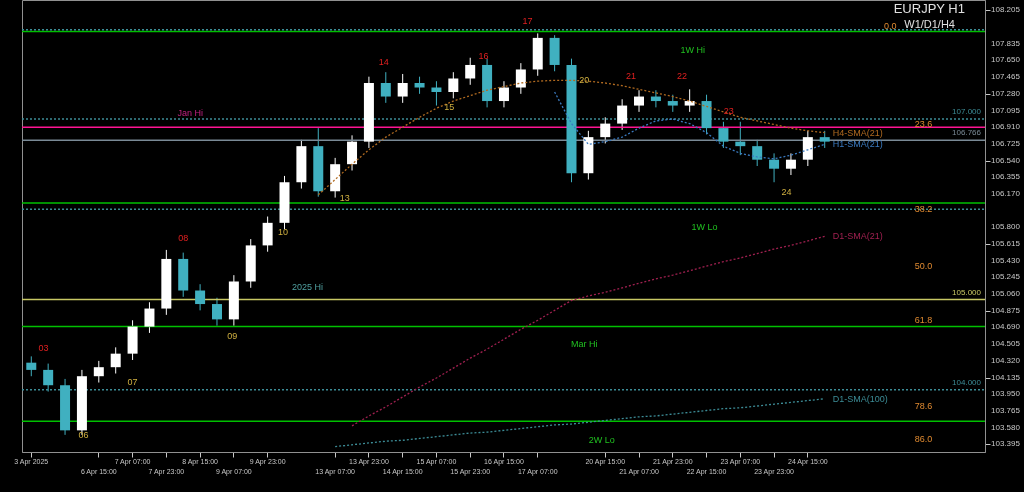 This screenshot has height=492, width=1024. What do you see at coordinates (1006, 43) in the screenshot?
I see `y-tick-label: 107.835` at bounding box center [1006, 43].